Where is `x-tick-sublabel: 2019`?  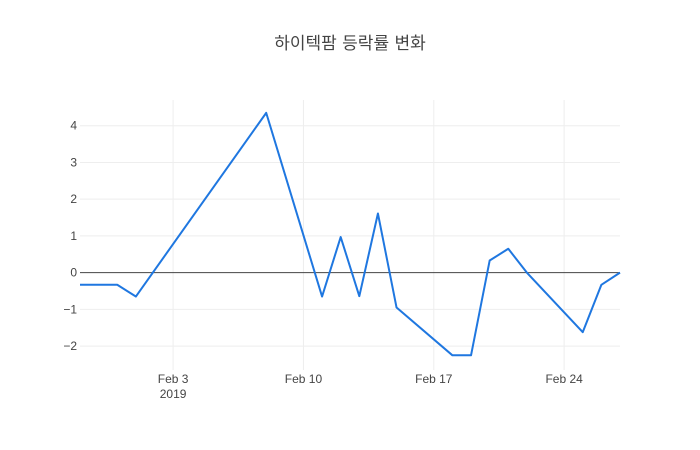
x-tick-sublabel: 2019 is located at coordinates (173, 394).